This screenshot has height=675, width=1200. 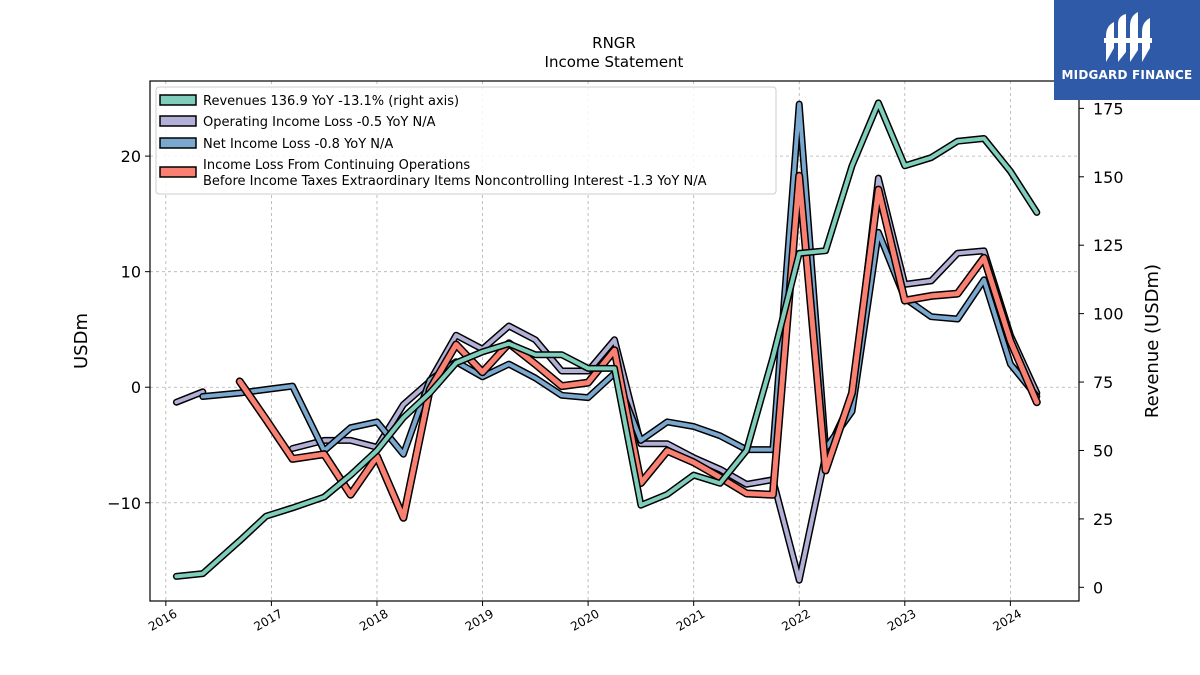 What do you see at coordinates (795, 619) in the screenshot?
I see `x-tick-label: 2022` at bounding box center [795, 619].